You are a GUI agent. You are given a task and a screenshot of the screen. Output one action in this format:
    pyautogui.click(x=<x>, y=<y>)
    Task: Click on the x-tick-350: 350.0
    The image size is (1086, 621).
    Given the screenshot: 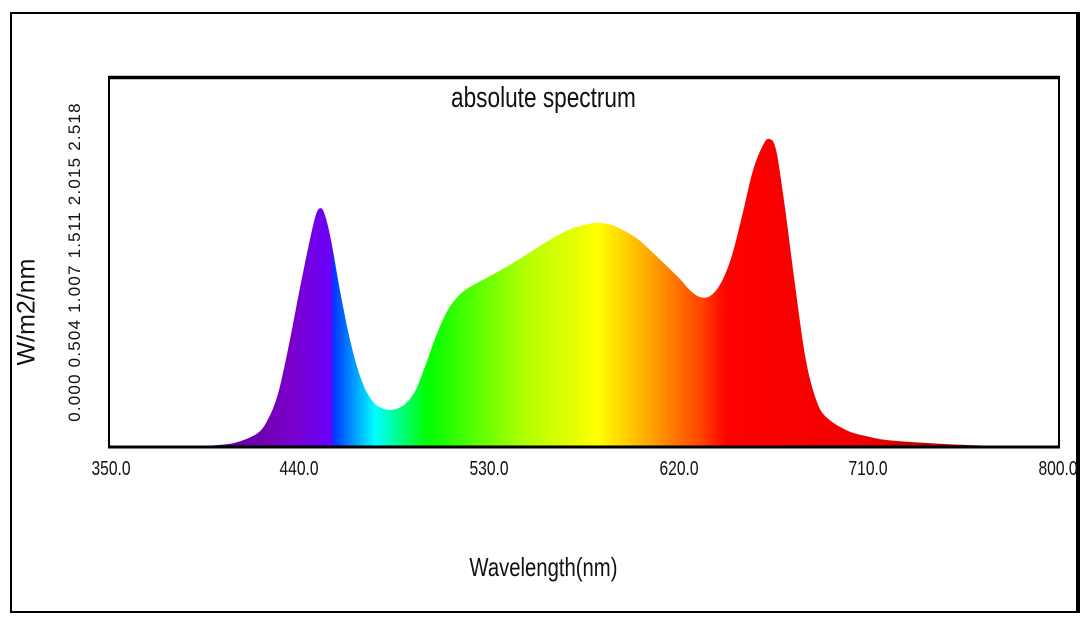 What is the action you would take?
    pyautogui.click(x=111, y=469)
    